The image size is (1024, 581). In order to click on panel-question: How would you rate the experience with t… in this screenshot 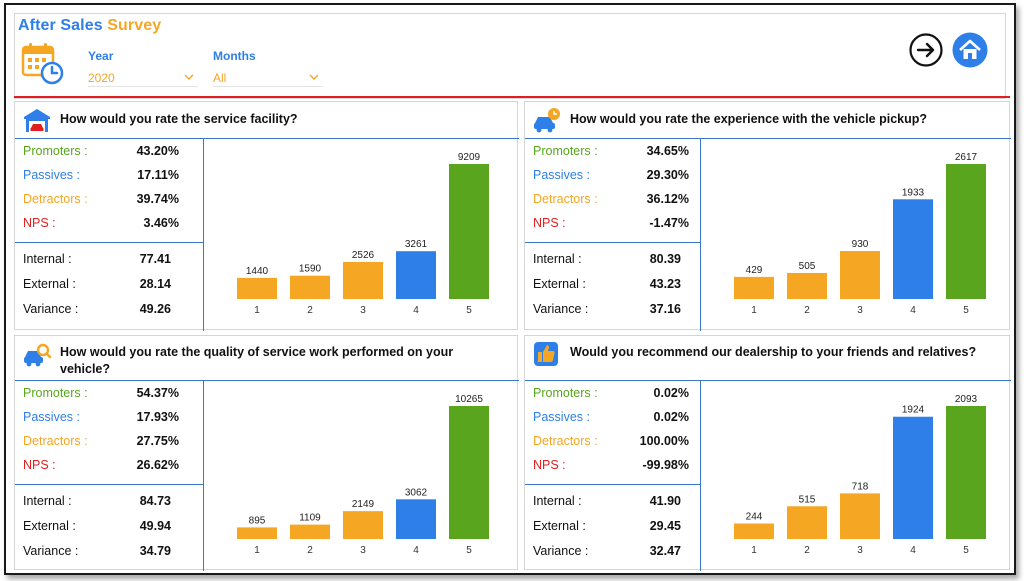, I will do `click(749, 119)`.